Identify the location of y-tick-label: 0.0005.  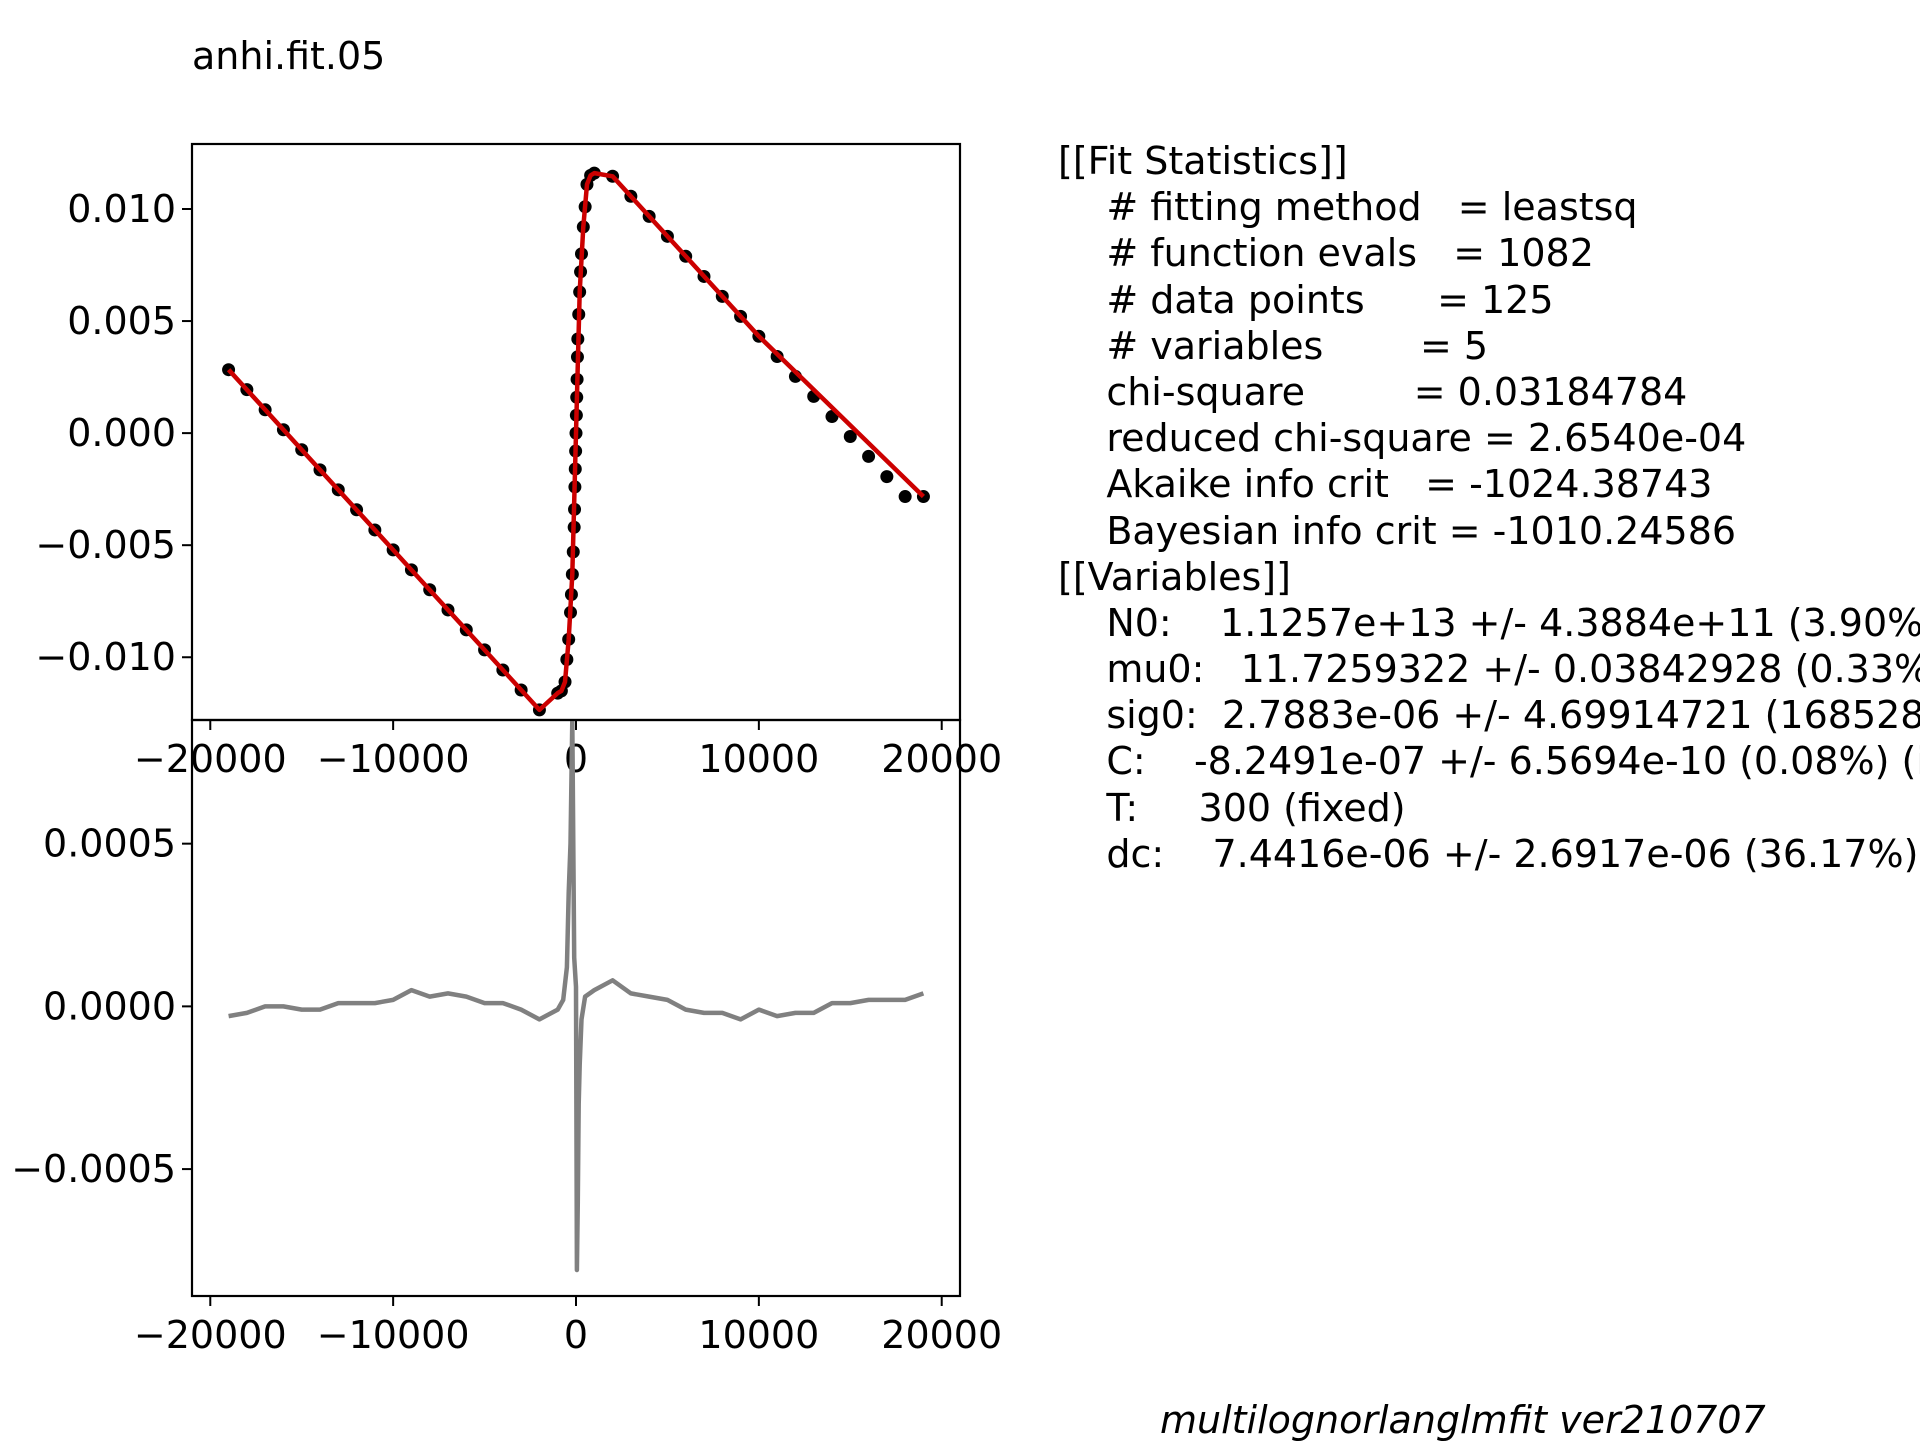
(109, 844).